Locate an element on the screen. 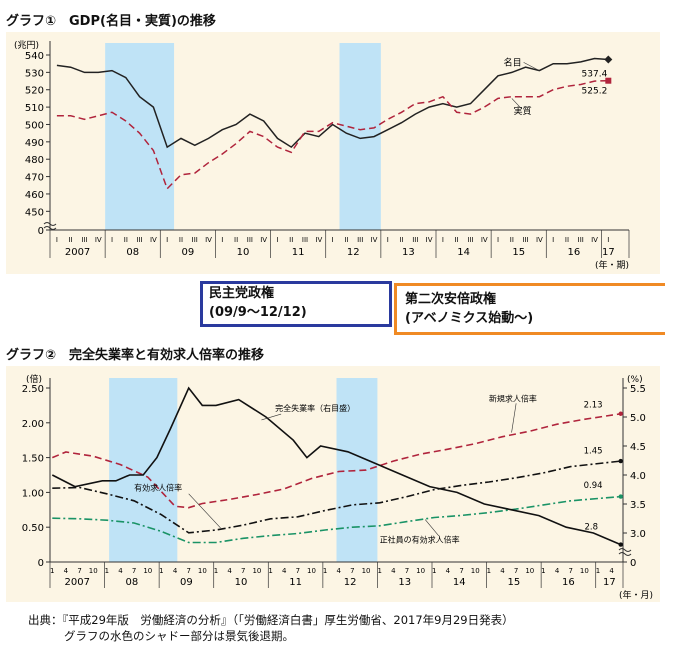 Image resolution: width=678 pixels, height=655 pixels. right-y-tick-label: 0 is located at coordinates (633, 563).